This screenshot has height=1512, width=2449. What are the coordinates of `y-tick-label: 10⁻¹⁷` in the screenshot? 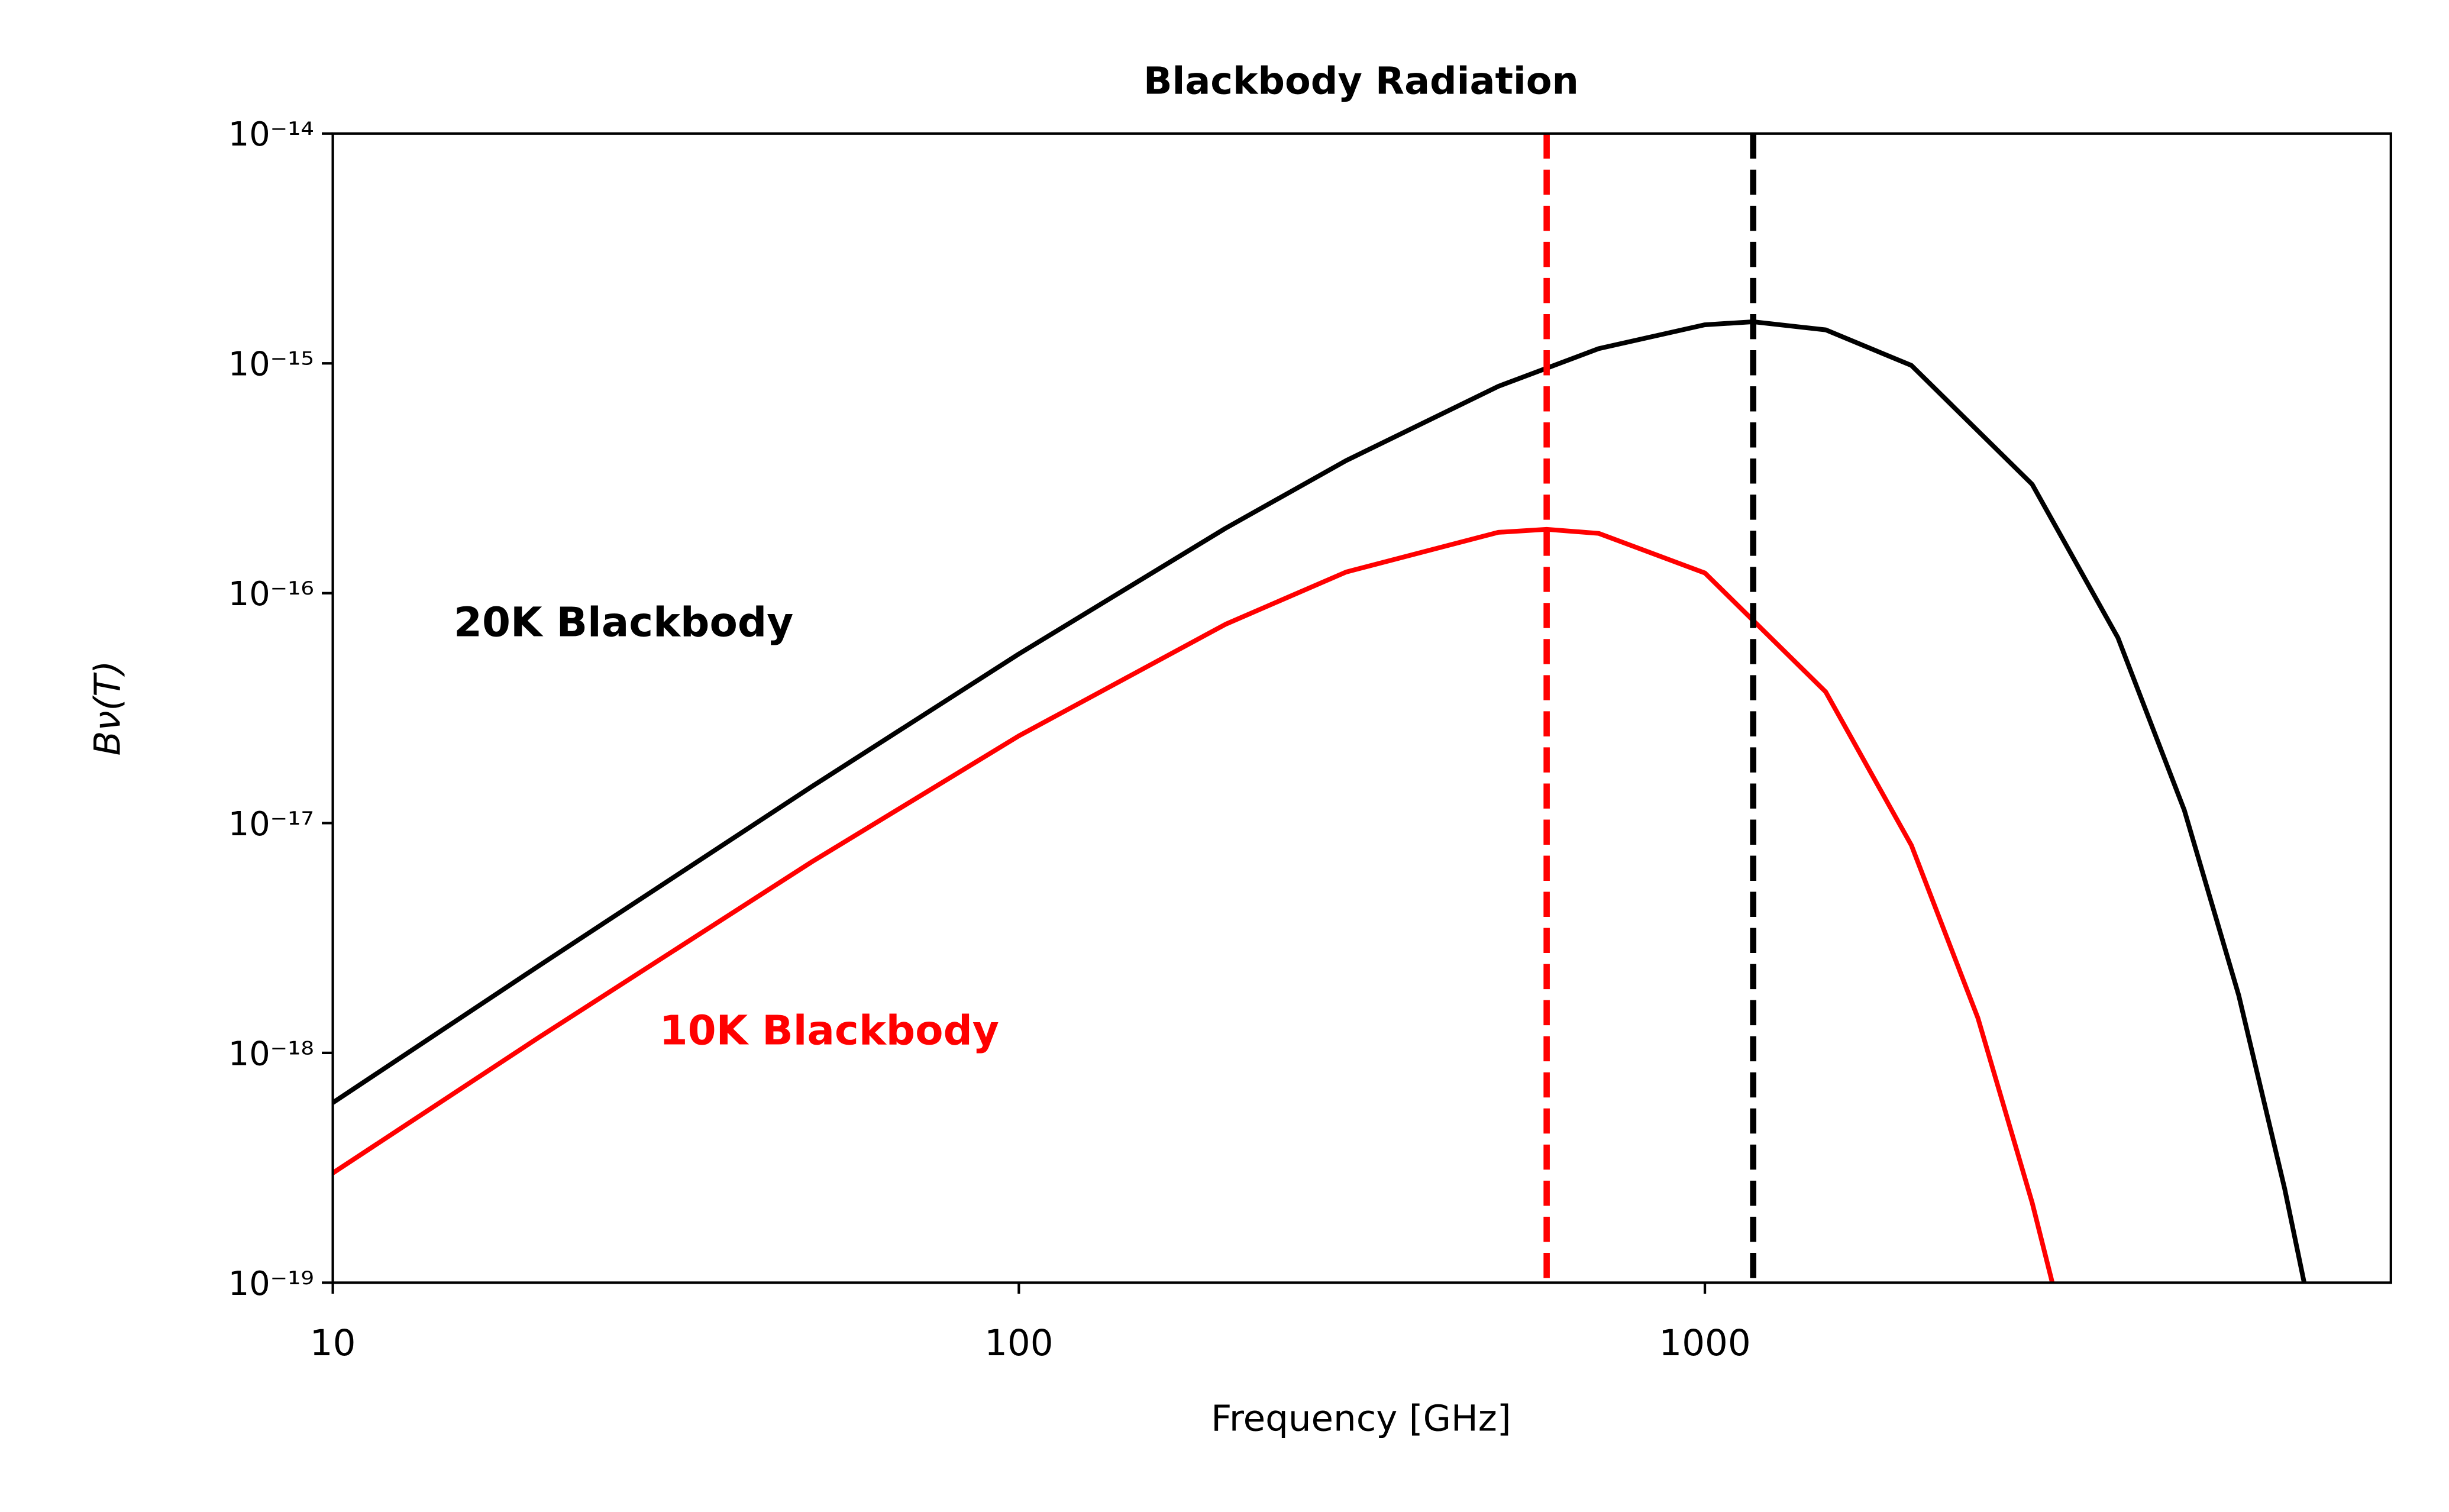 It's located at (271, 824).